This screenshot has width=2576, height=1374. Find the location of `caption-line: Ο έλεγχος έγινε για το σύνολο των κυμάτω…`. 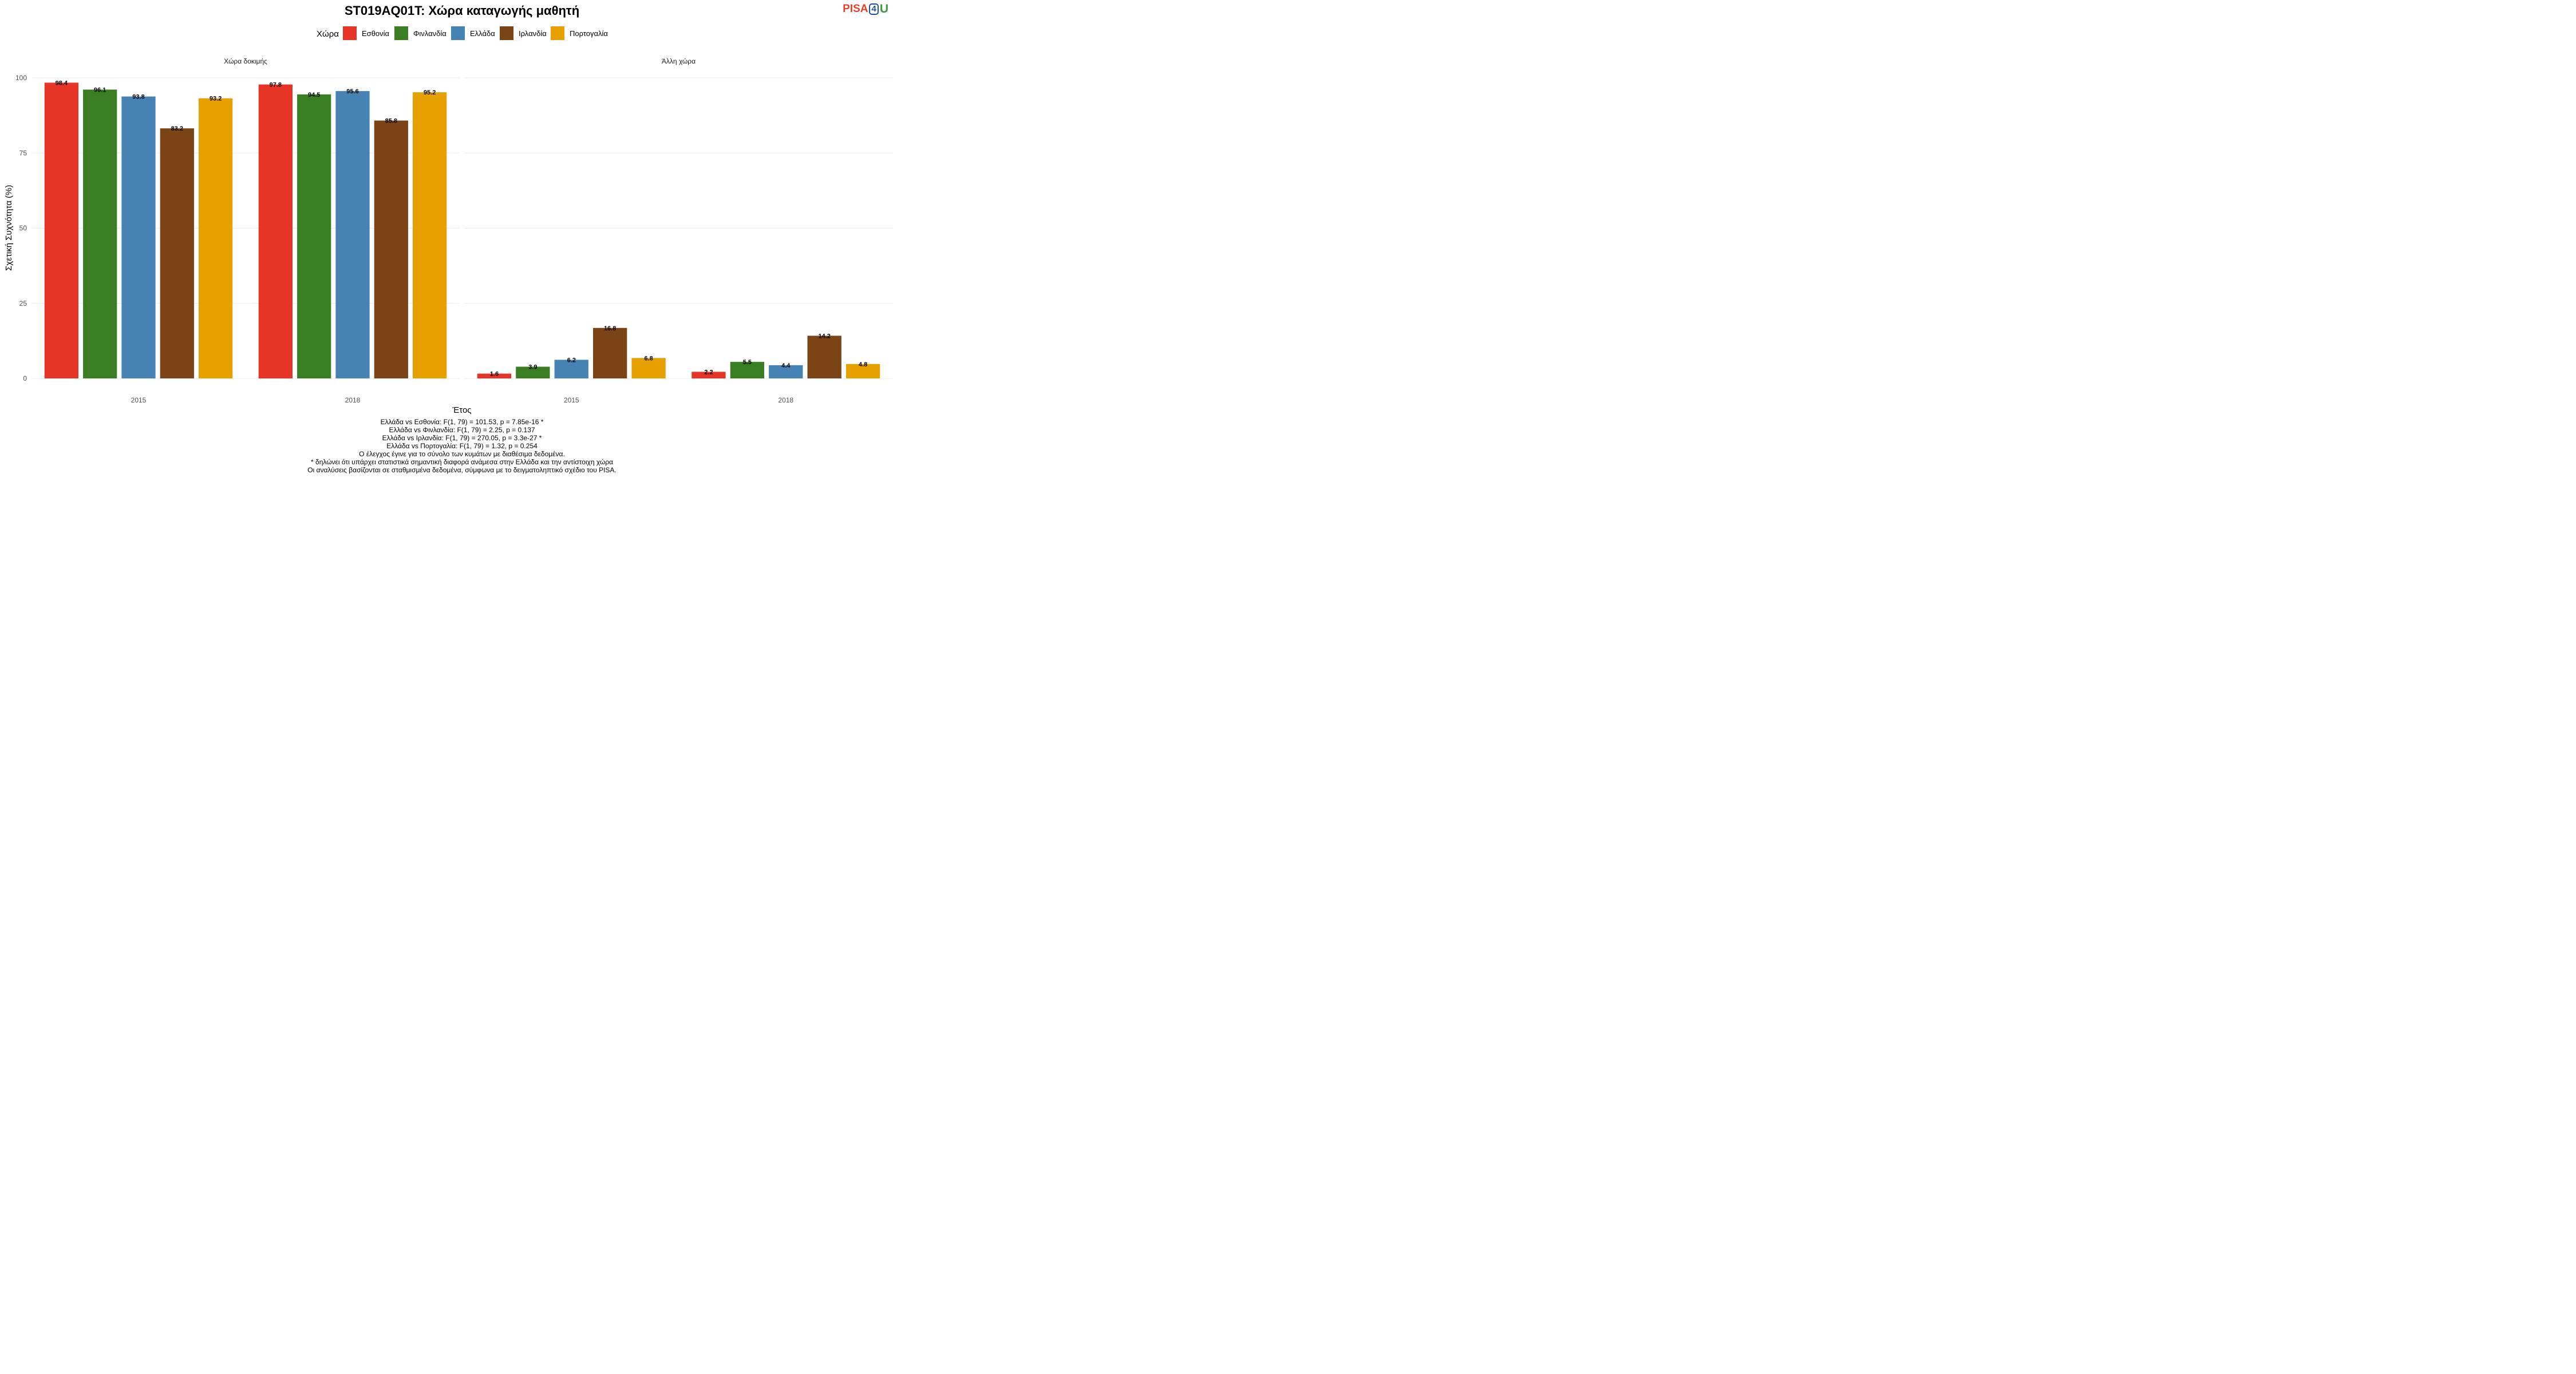

caption-line: Ο έλεγχος έγινε για το σύνολο των κυμάτω… is located at coordinates (462, 454).